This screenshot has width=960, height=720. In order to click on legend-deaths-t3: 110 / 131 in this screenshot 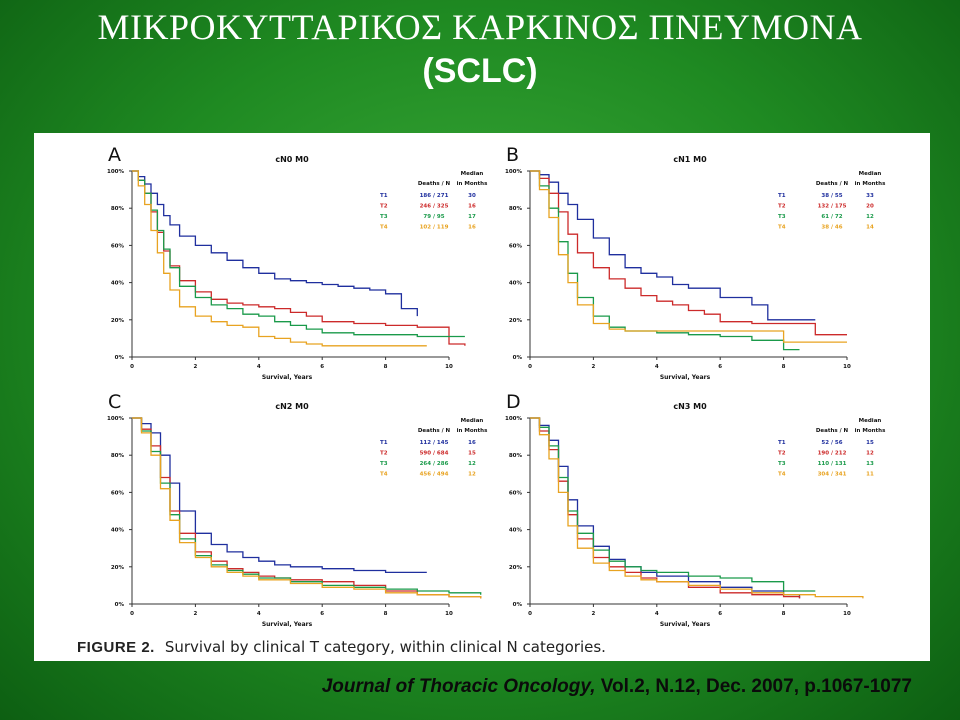, I will do `click(832, 464)`.